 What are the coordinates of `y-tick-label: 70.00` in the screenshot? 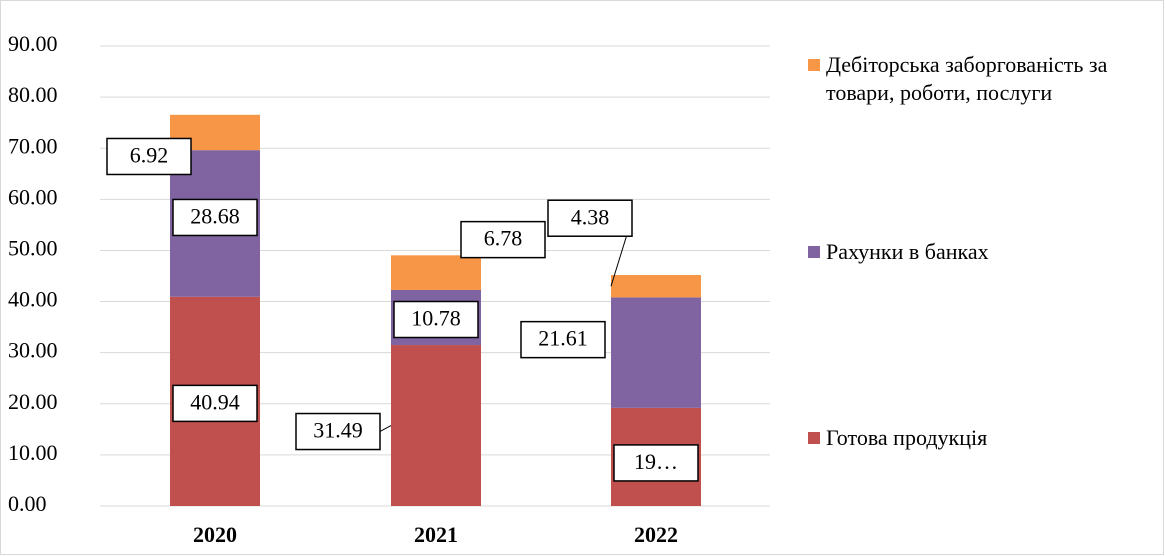 It's located at (33, 145).